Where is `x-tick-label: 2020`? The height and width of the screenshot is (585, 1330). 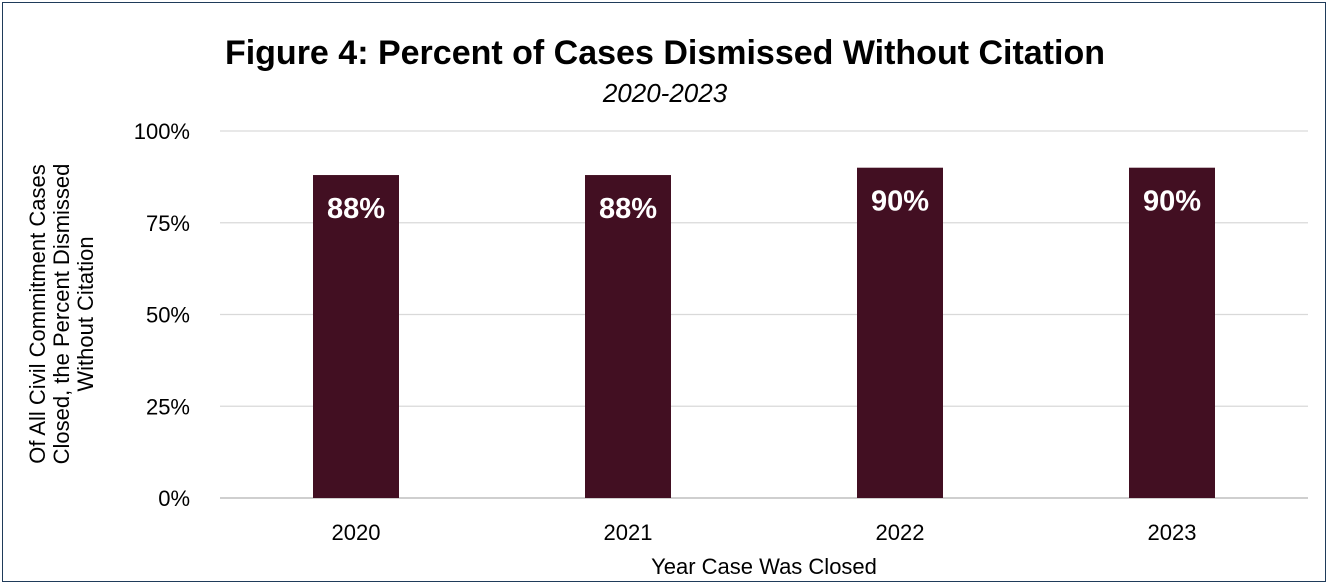 x-tick-label: 2020 is located at coordinates (356, 532).